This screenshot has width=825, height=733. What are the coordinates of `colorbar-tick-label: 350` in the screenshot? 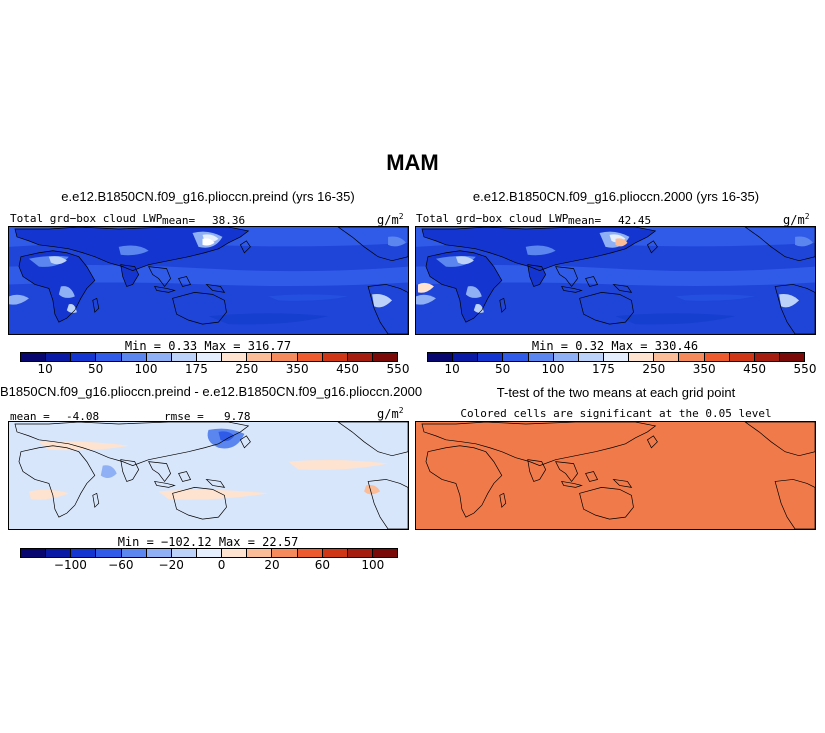 It's located at (704, 369).